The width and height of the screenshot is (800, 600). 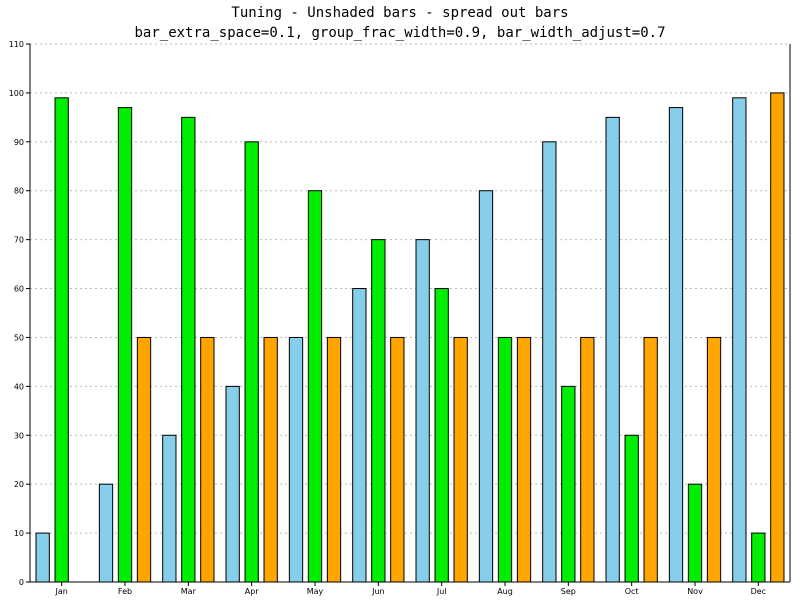 What do you see at coordinates (19, 142) in the screenshot?
I see `y-tick-label: 90` at bounding box center [19, 142].